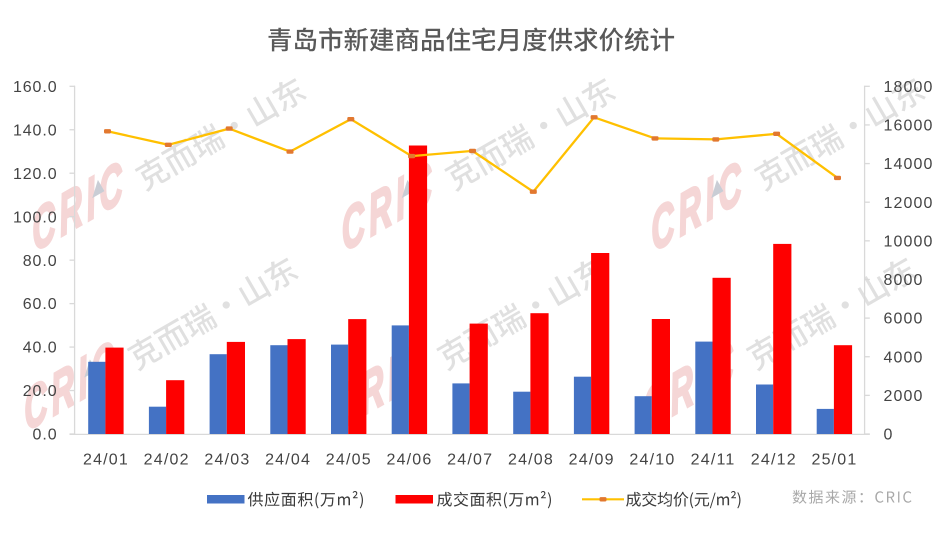 This screenshot has height=536, width=945. I want to click on svg-text: 140.0, so click(35, 130).